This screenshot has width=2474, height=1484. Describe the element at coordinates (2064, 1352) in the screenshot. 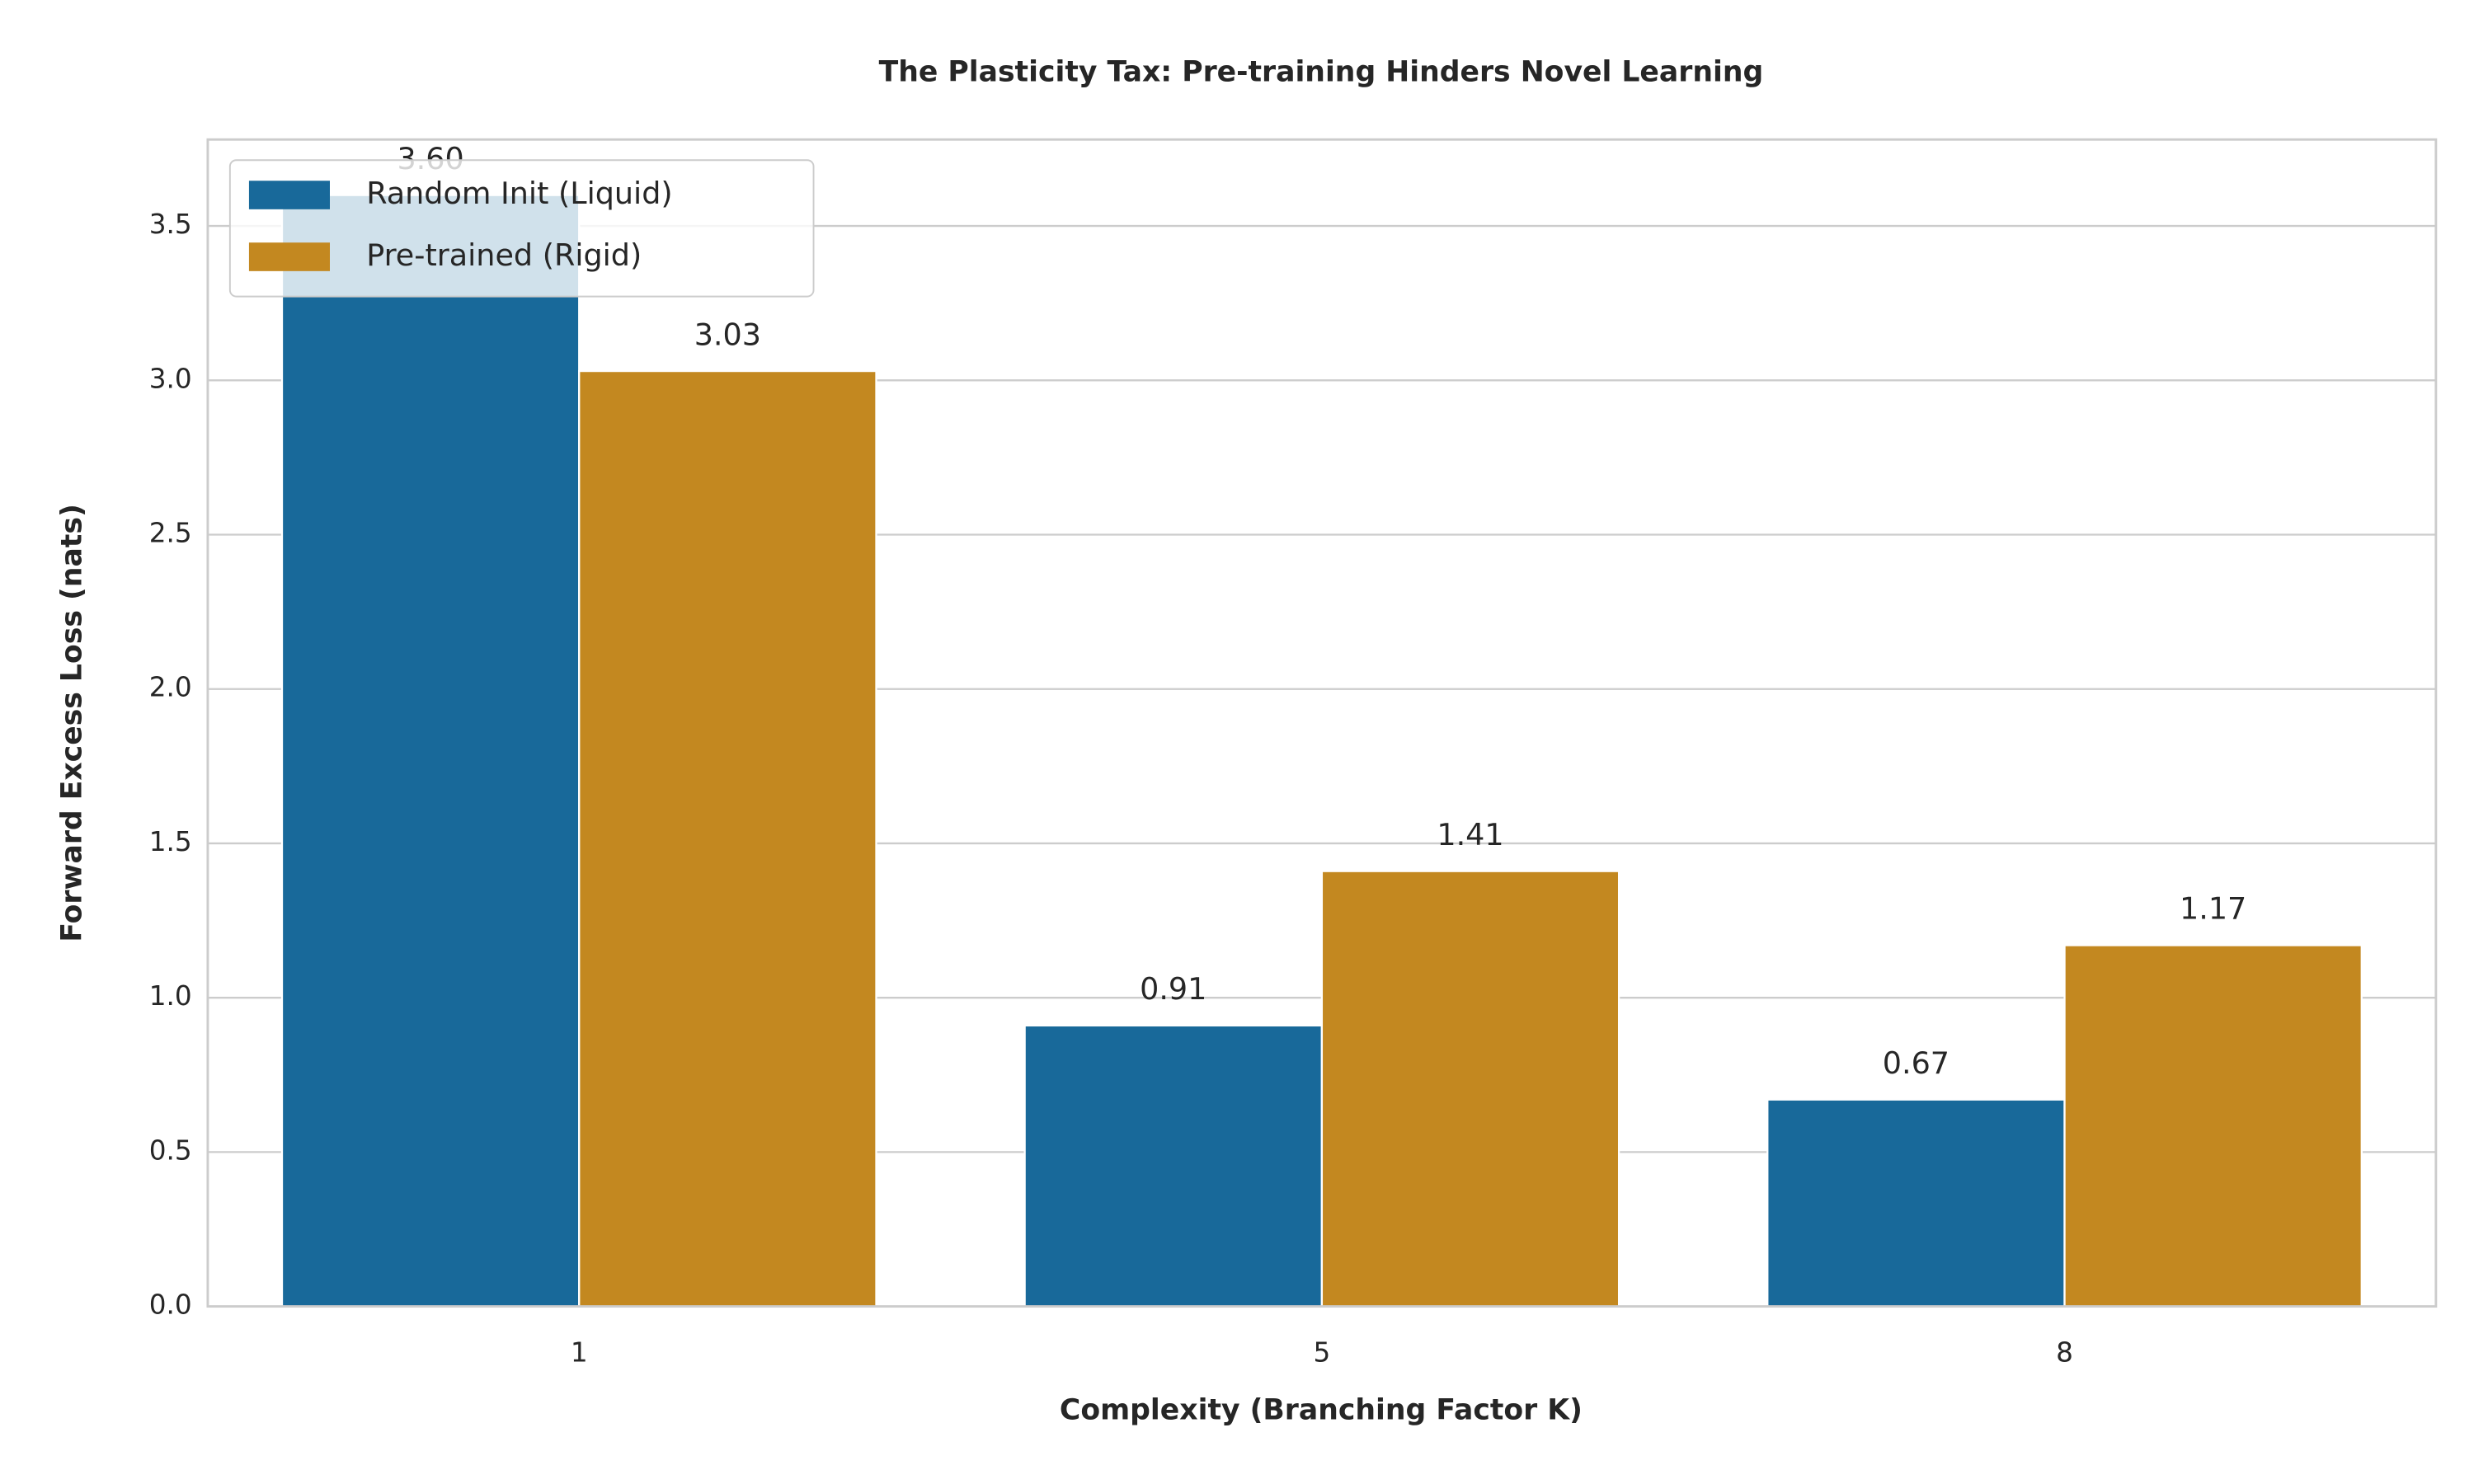

I see `x-tick-label: 8` at that location.